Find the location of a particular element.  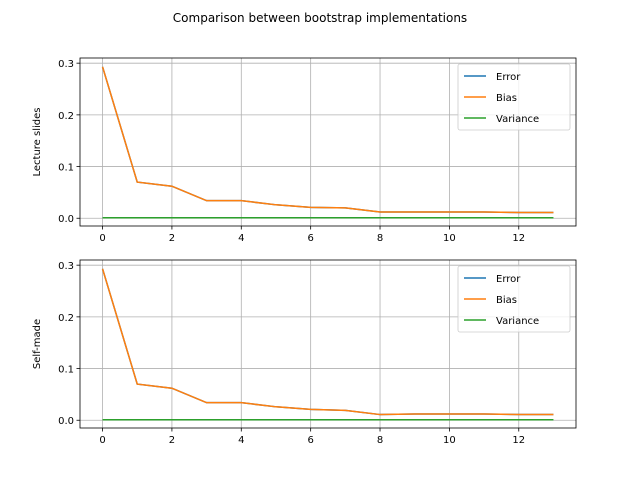

y-axis-label: Self-made is located at coordinates (37, 344).